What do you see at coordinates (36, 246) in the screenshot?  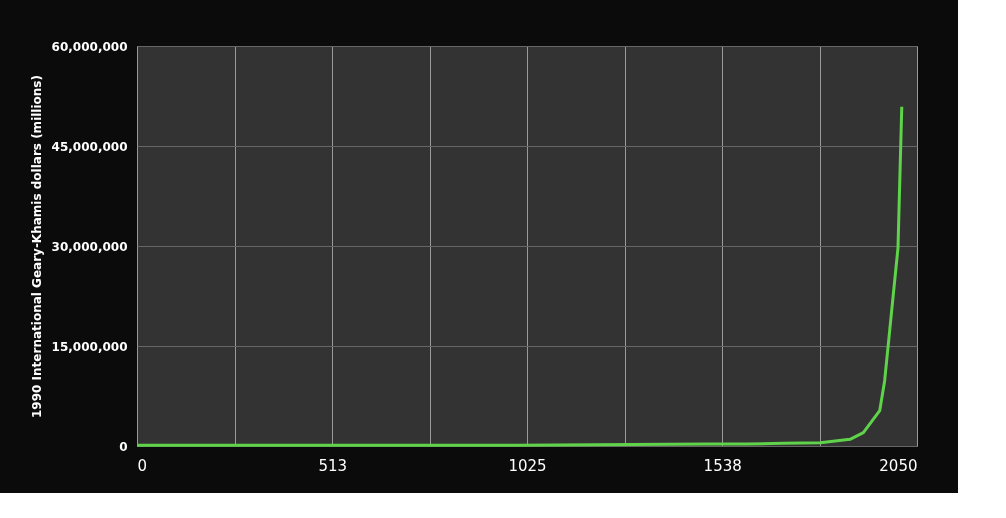 I see `y-axis-title: 1990 International Geary-Khamis dollars (millions)` at bounding box center [36, 246].